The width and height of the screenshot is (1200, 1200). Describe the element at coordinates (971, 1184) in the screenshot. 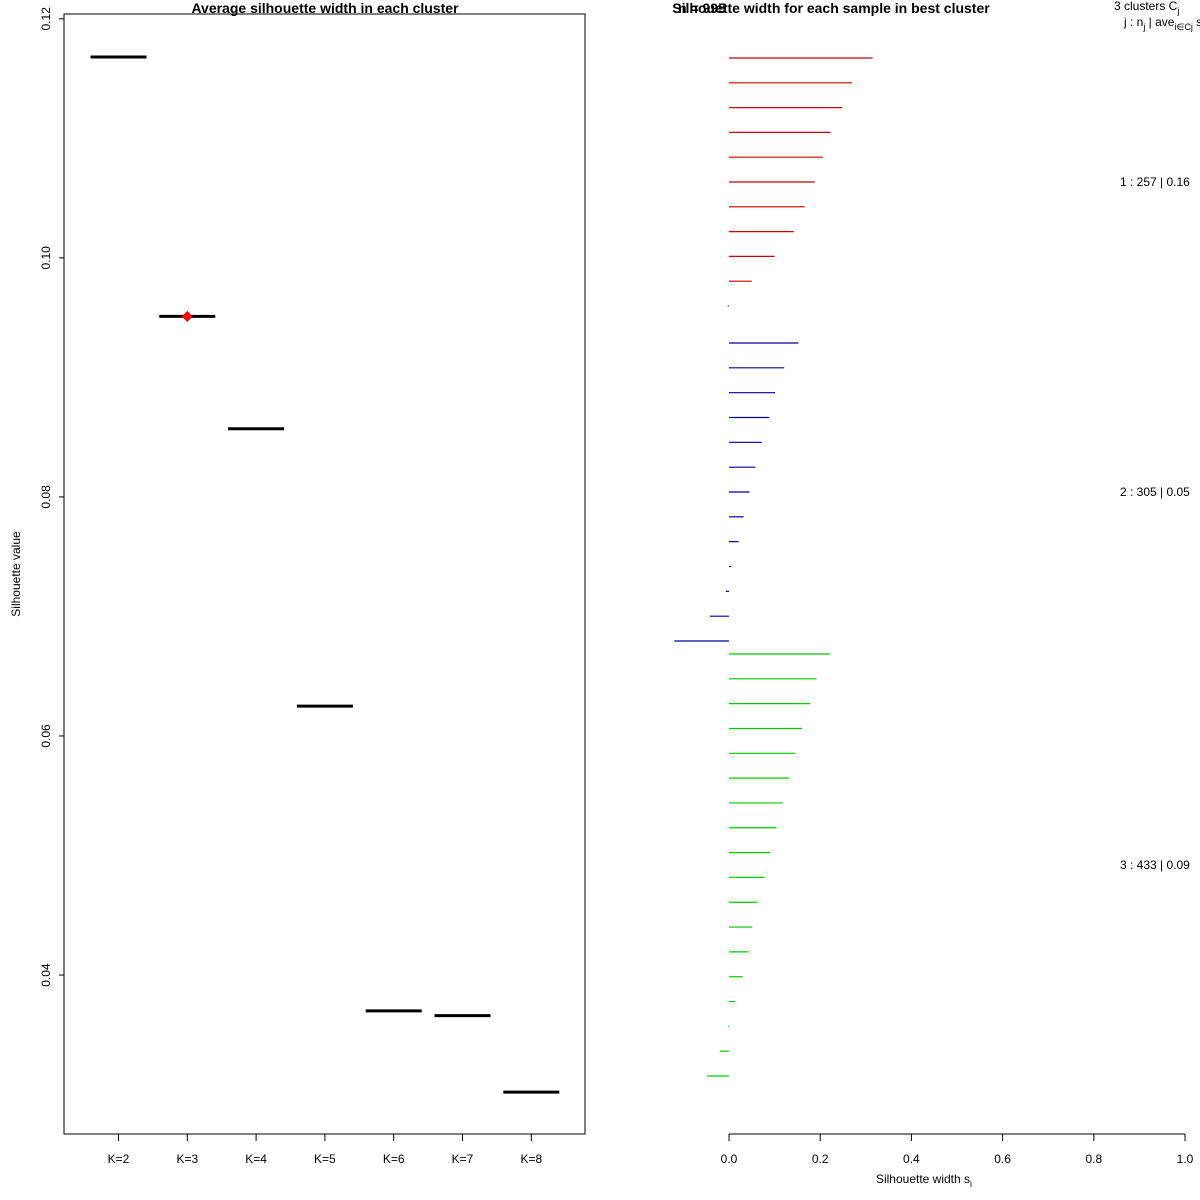

I see `right-x-axis-title-sub: i` at that location.